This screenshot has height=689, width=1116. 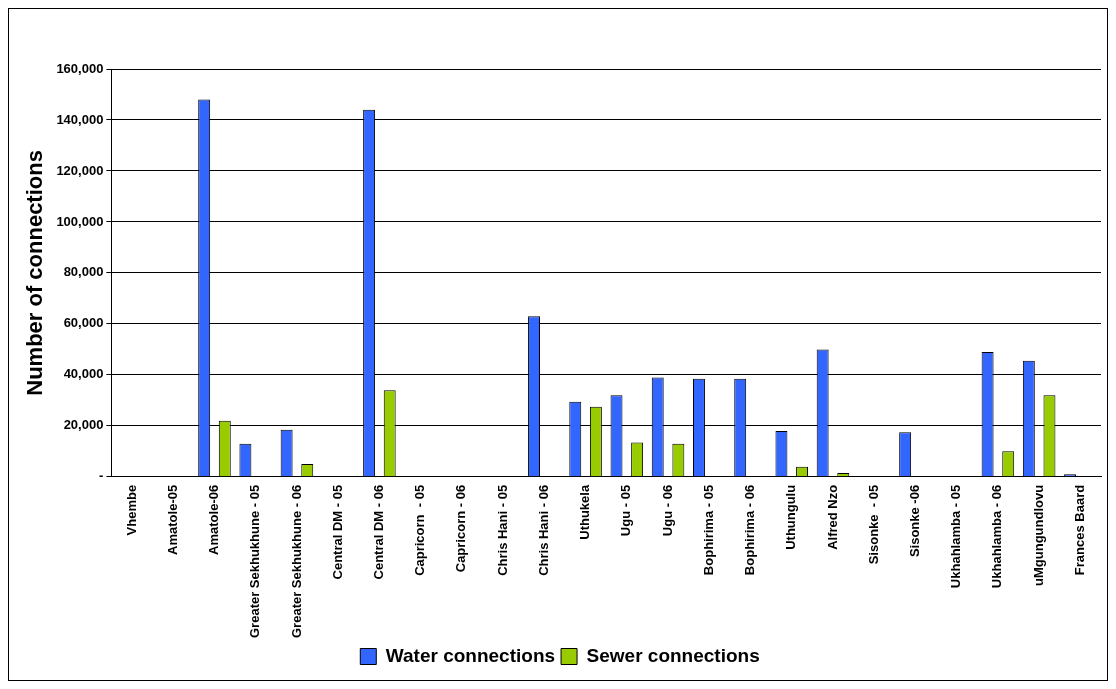 I want to click on x-tick-label: Greater Sekhukhune - 05, so click(x=255, y=561).